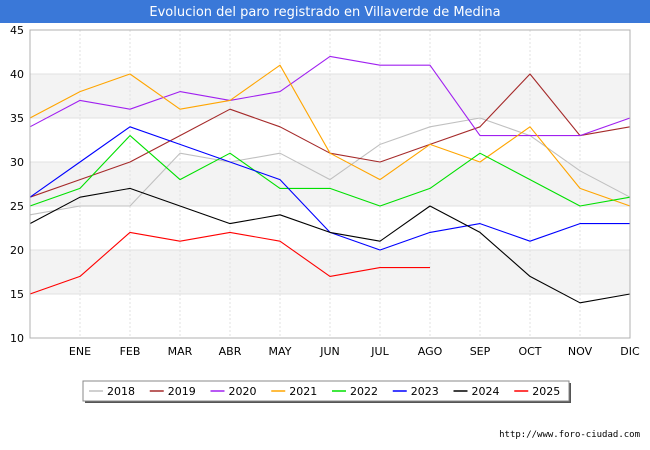  I want to click on x-tick-label: ENE, so click(80, 351).